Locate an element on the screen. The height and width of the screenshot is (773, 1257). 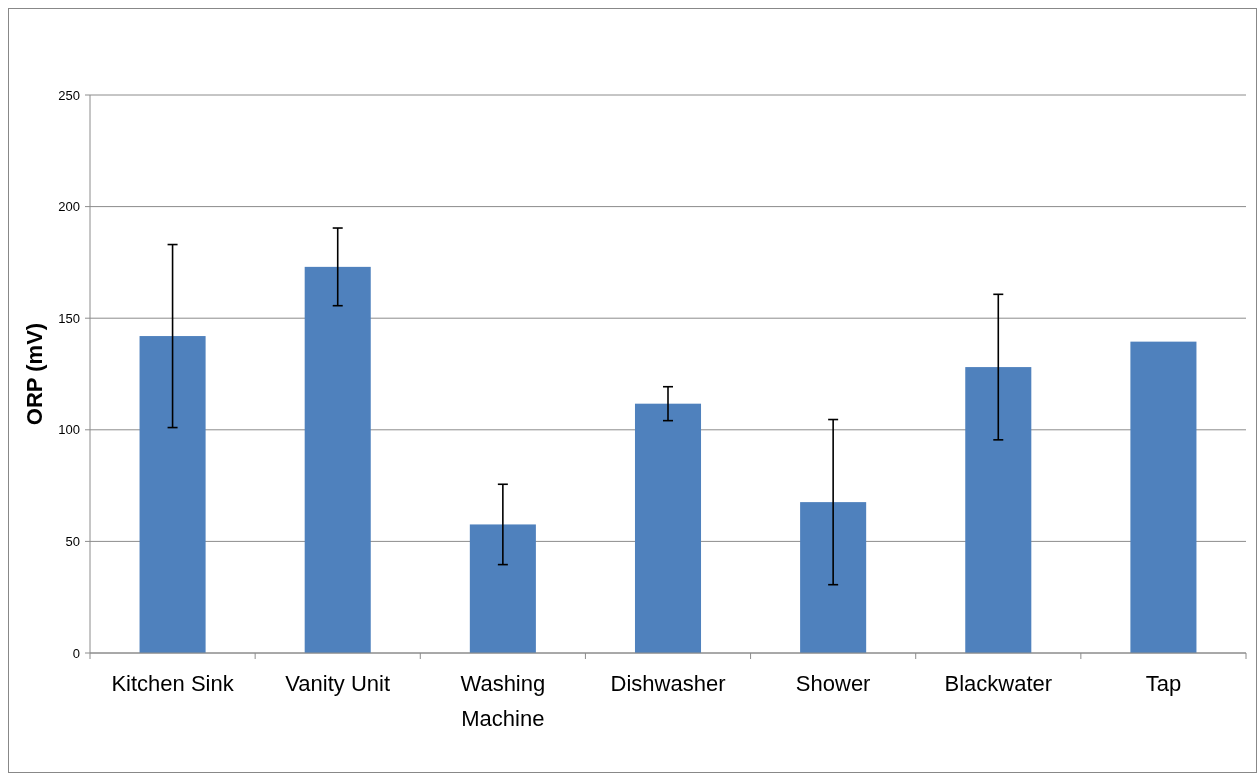
x-tick-label: Dishwasher is located at coordinates (668, 683).